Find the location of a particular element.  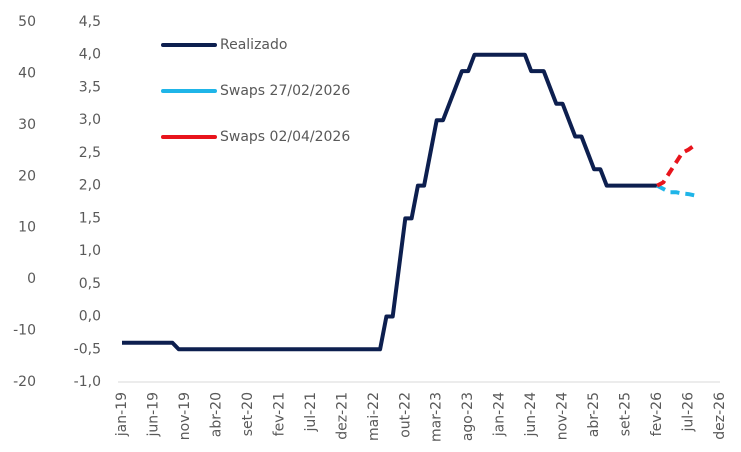

x-tick-label: abr-20 is located at coordinates (216, 414).